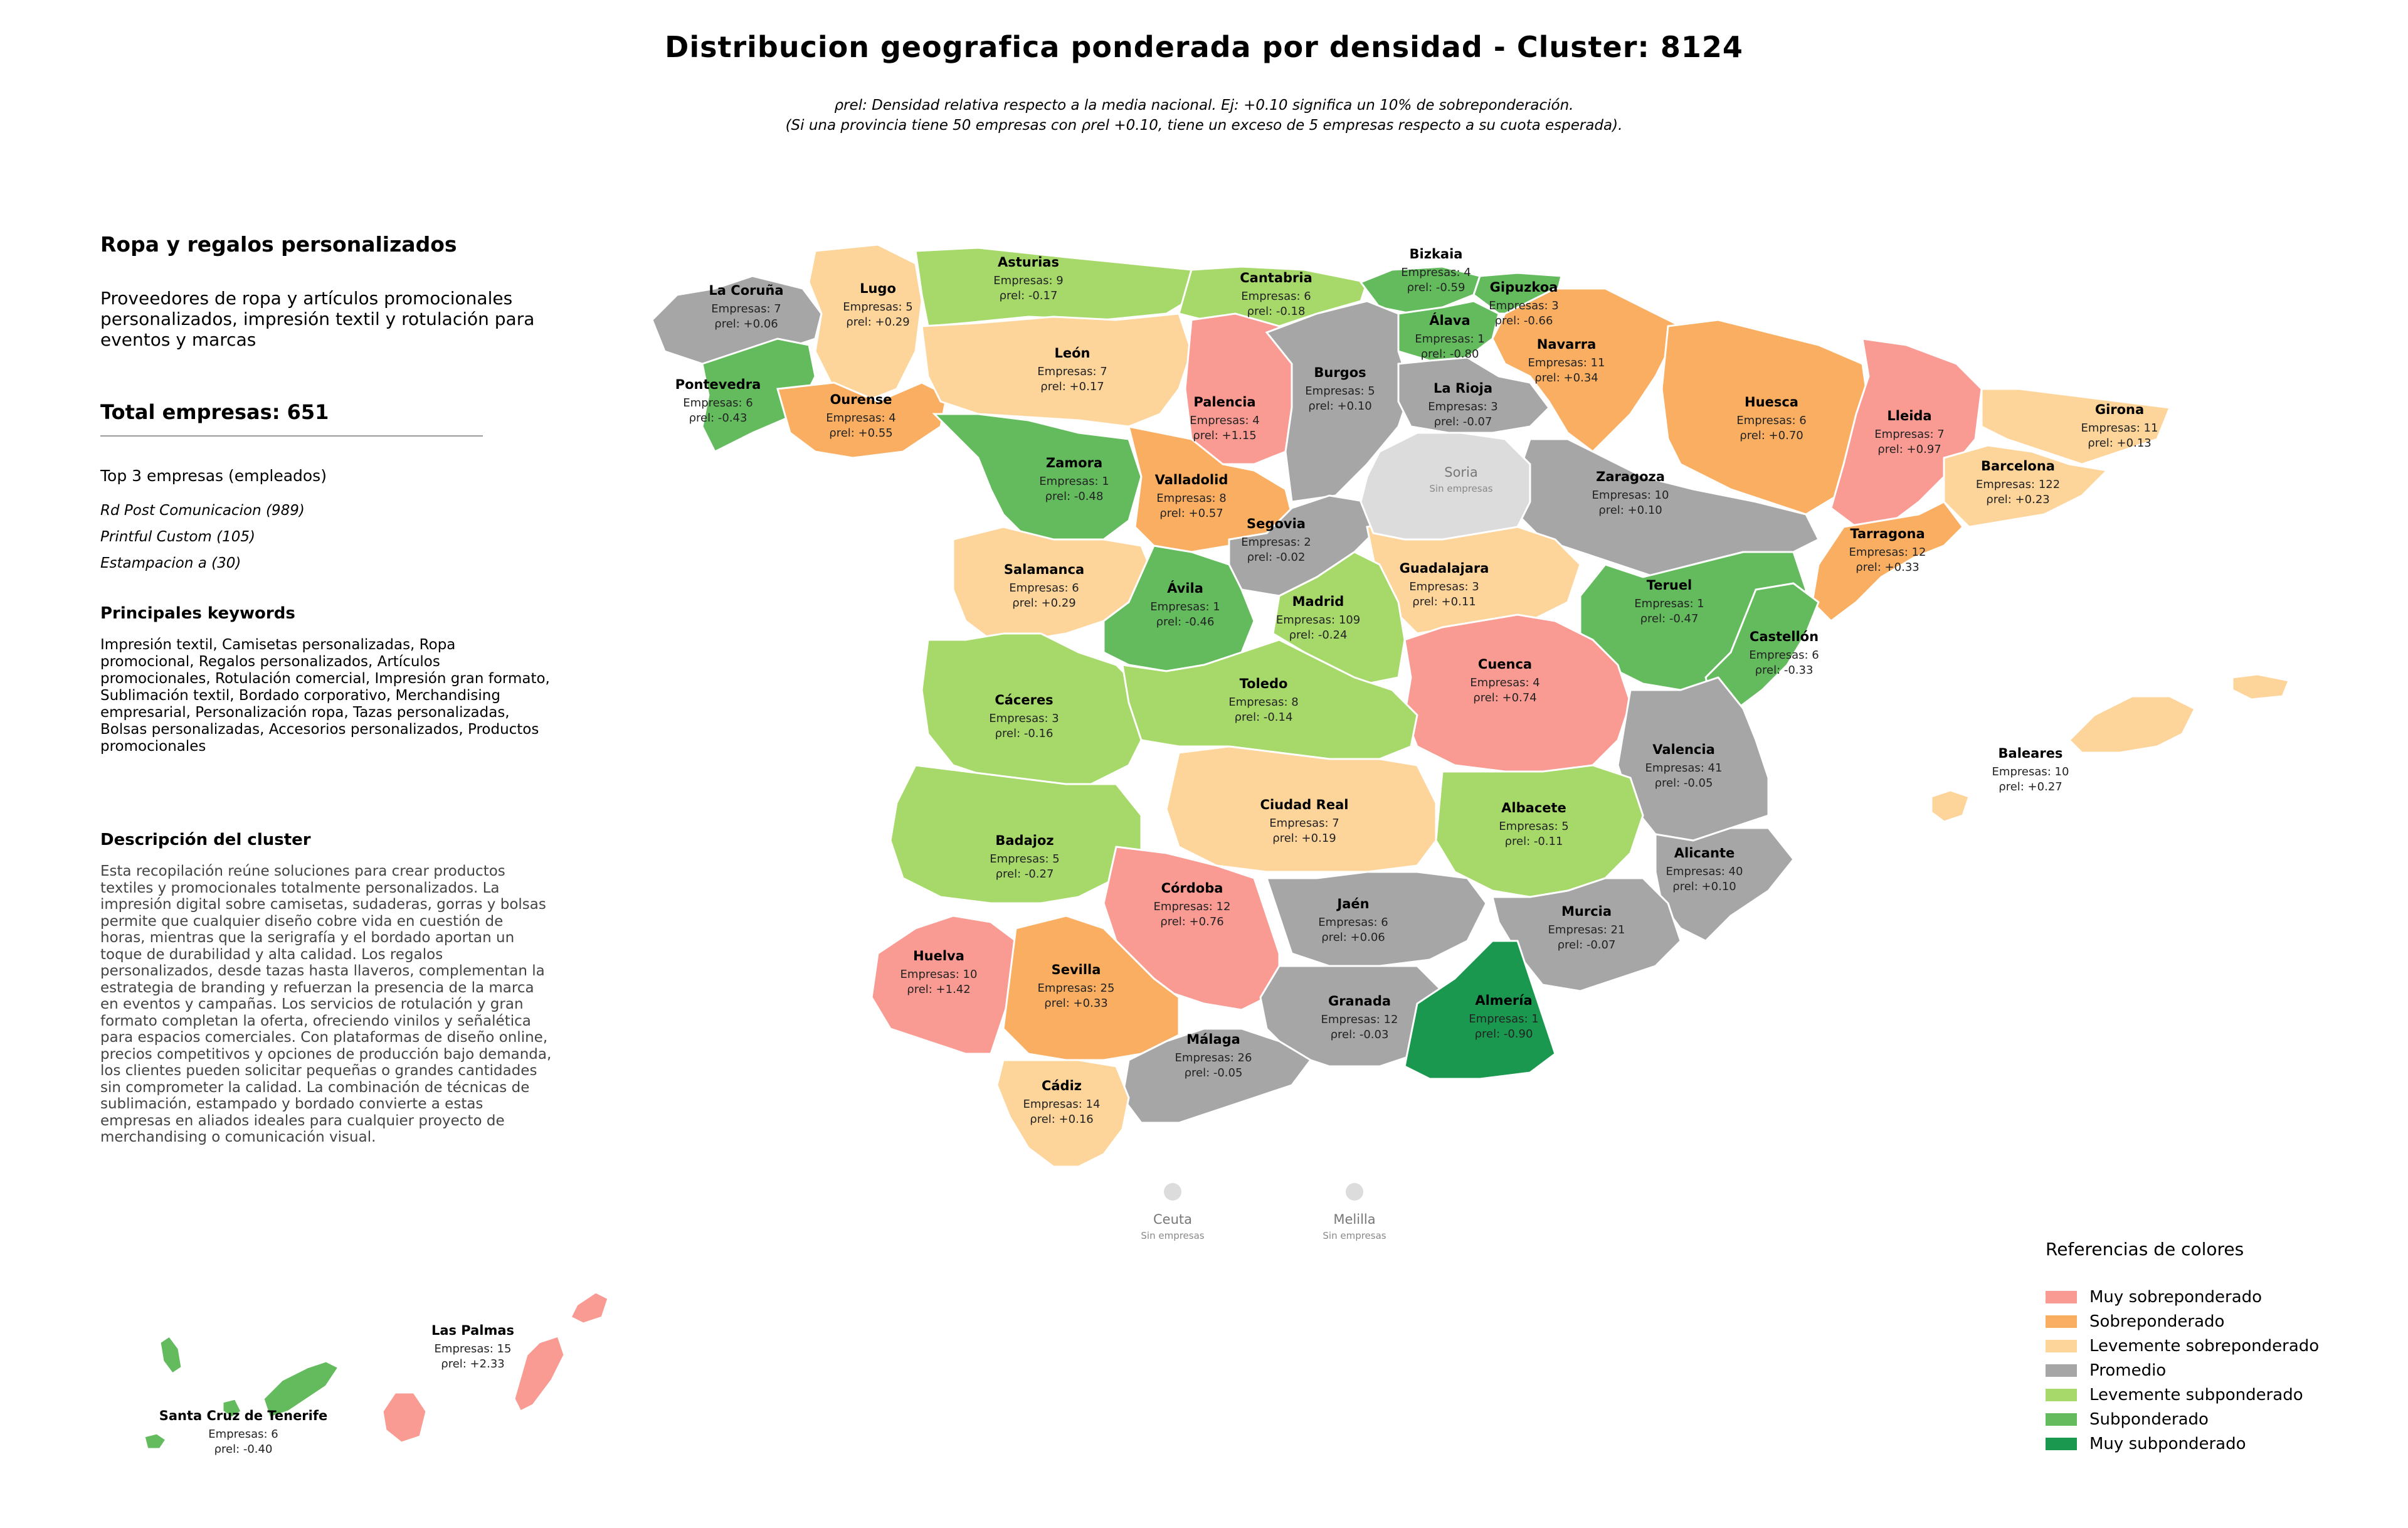 This screenshot has height=1528, width=2408. I want to click on province-rho-guadalajara: ρrel: +0.11, so click(1444, 601).